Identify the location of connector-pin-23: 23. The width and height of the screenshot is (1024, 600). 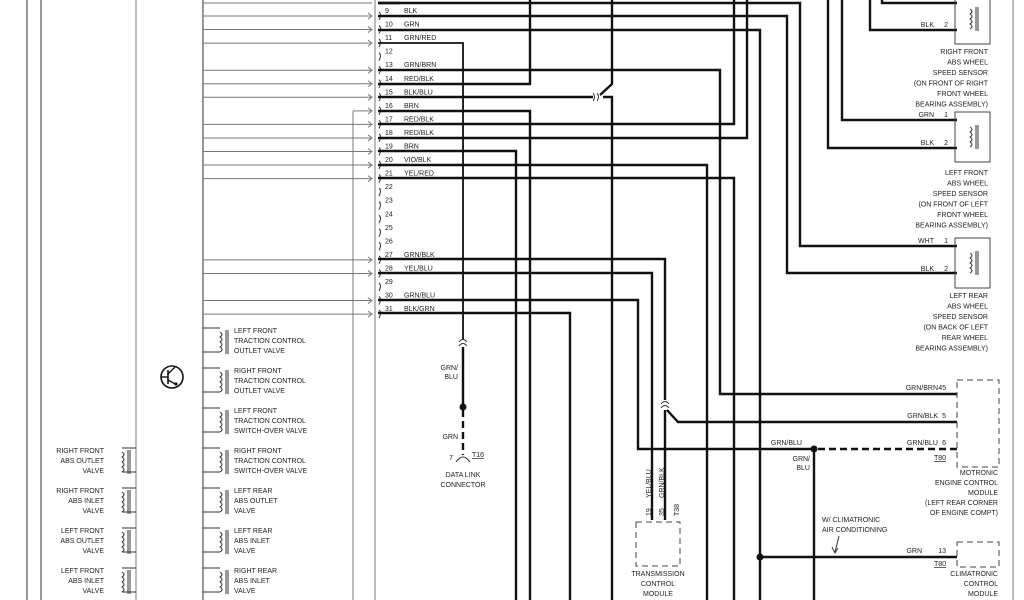
(385, 204).